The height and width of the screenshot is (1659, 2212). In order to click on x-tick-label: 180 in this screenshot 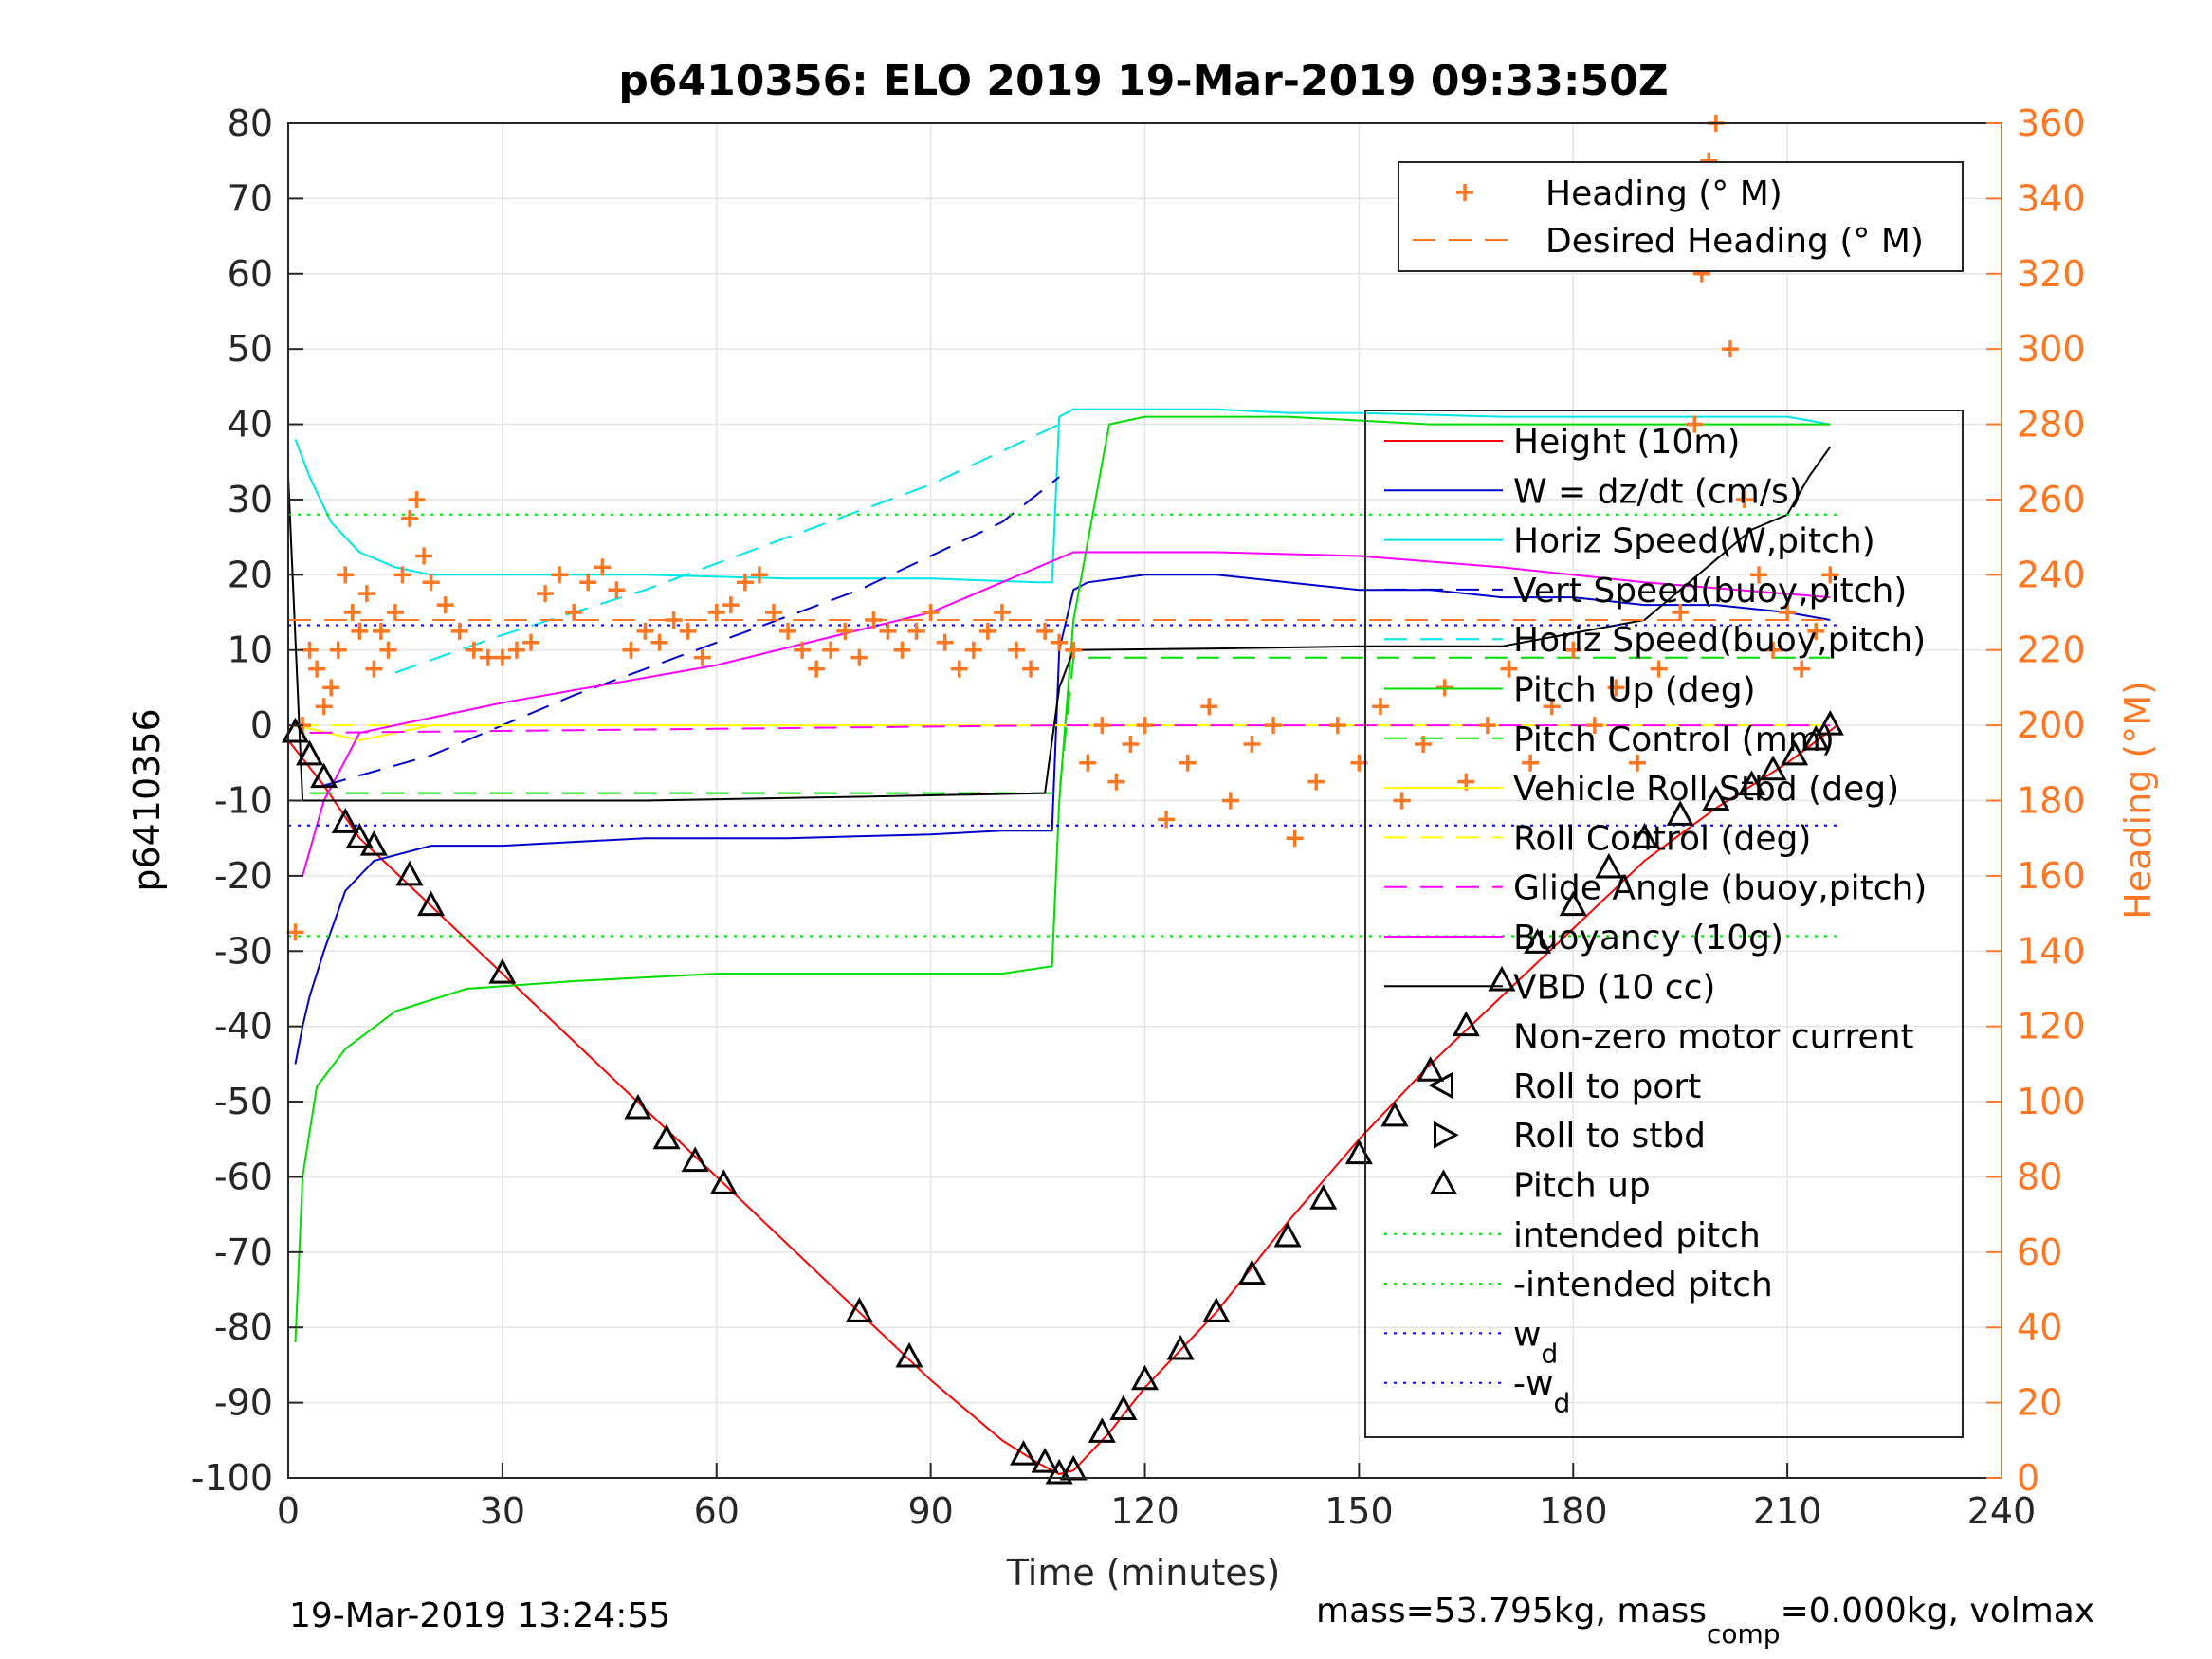, I will do `click(1573, 1511)`.